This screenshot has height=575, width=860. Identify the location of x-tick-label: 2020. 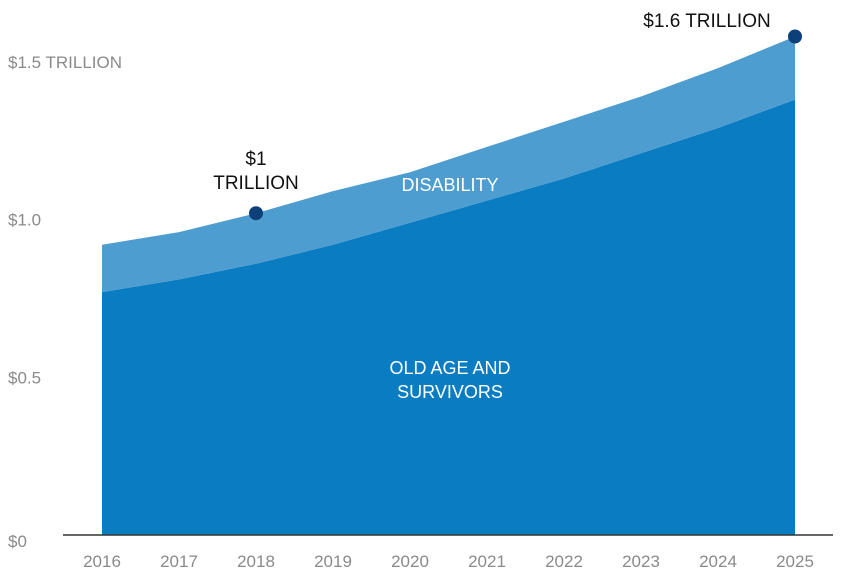
(410, 561).